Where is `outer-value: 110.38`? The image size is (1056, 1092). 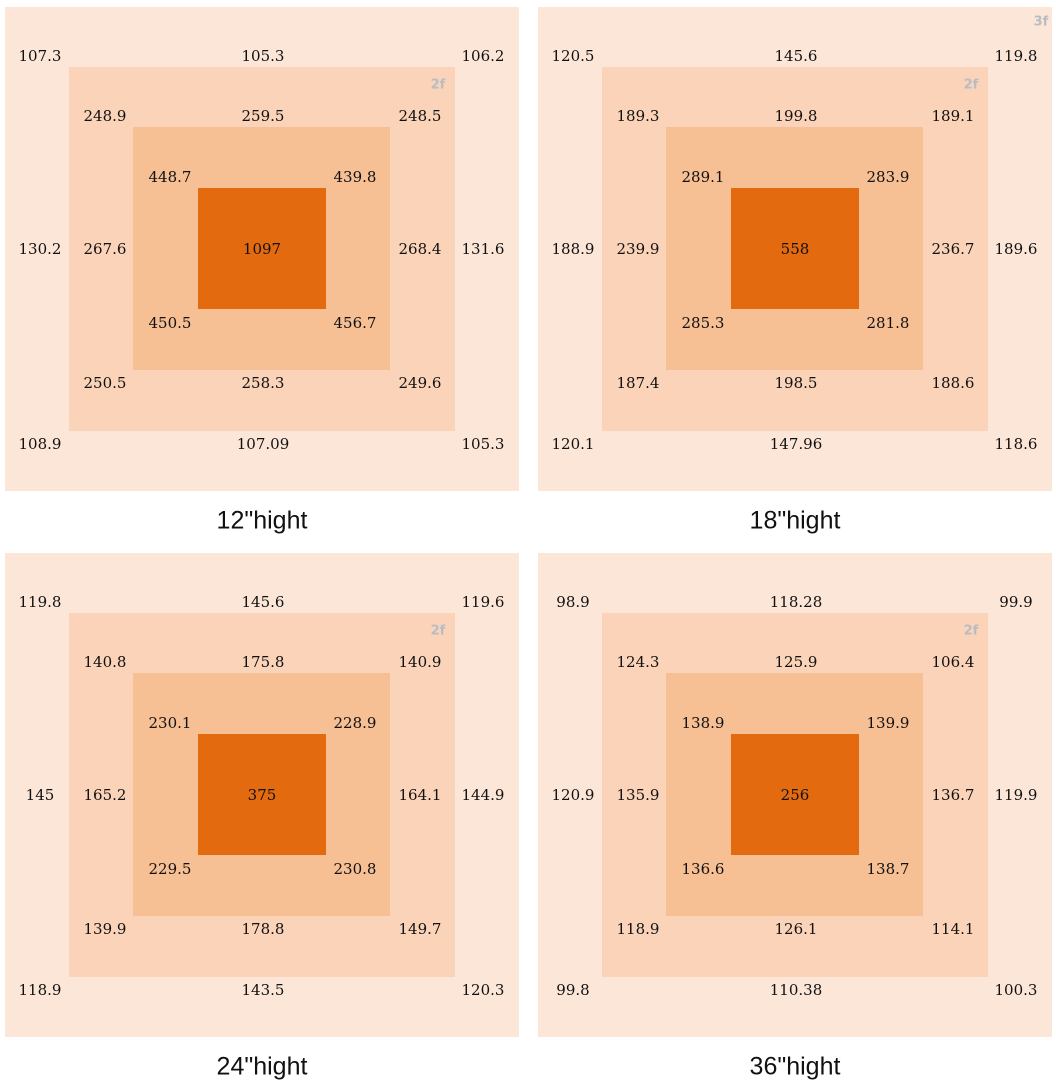 outer-value: 110.38 is located at coordinates (796, 990).